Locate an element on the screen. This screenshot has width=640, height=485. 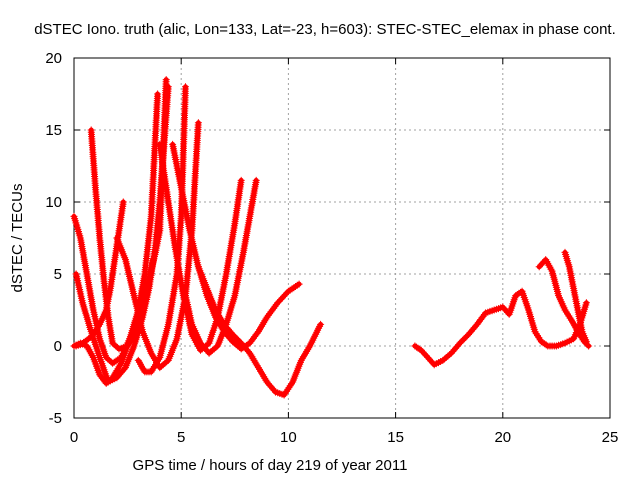
x-tick-label: 10 is located at coordinates (288, 437).